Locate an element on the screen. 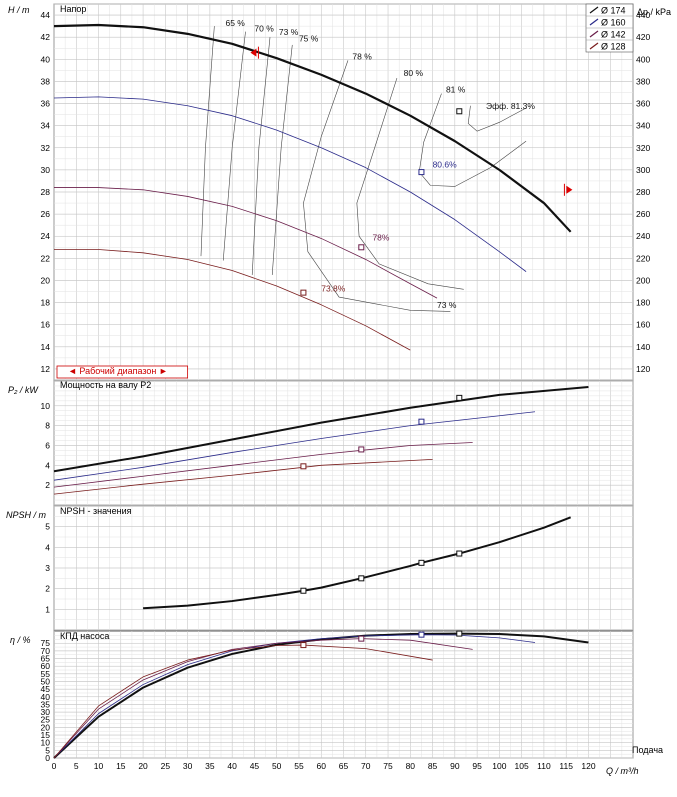 This screenshot has height=797, width=677. range-start-marker is located at coordinates (253, 52).